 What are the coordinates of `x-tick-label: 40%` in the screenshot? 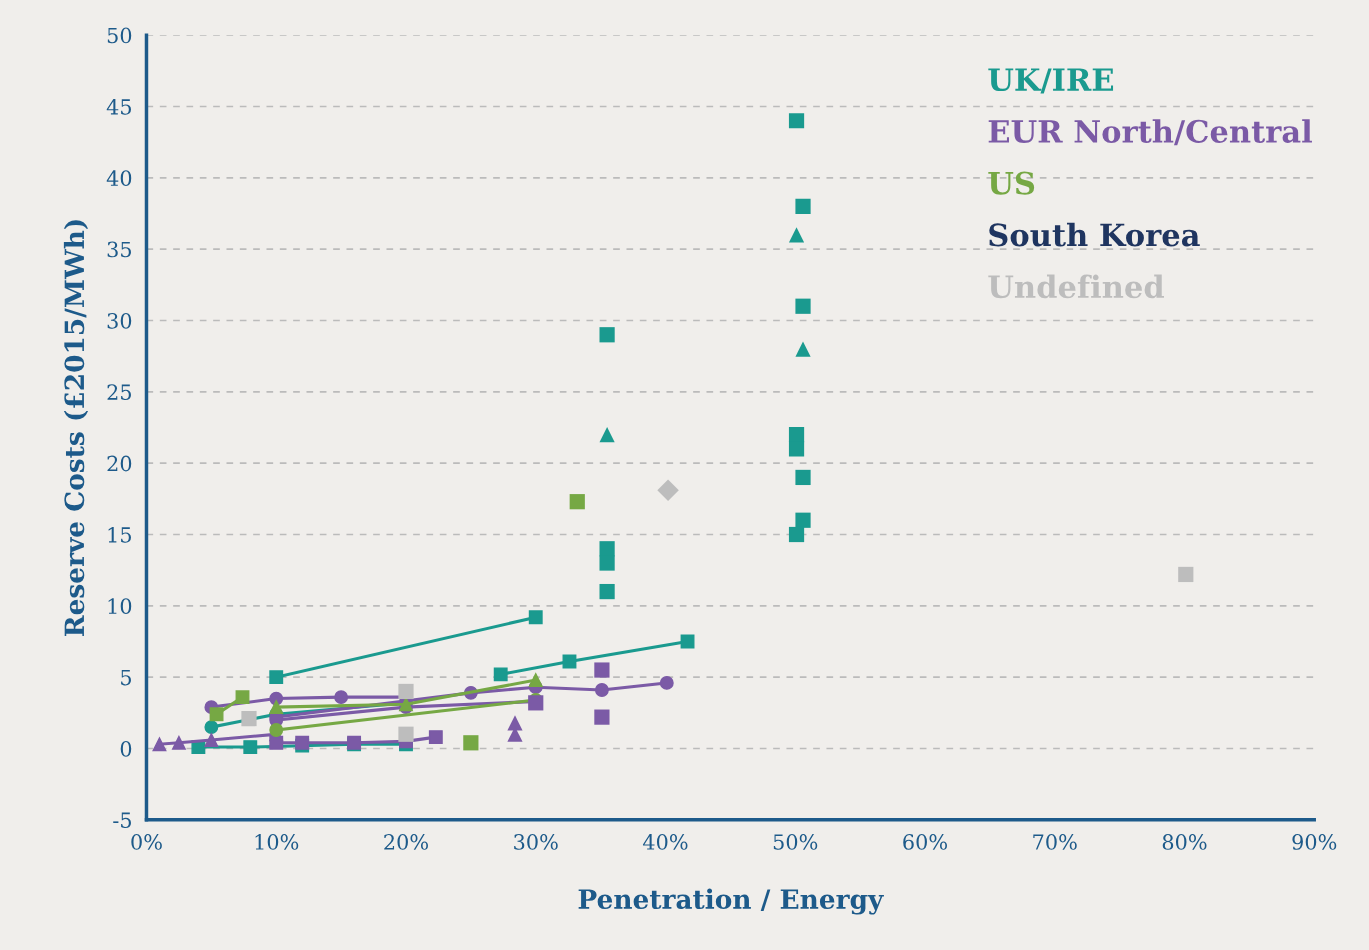 It's located at (665, 842).